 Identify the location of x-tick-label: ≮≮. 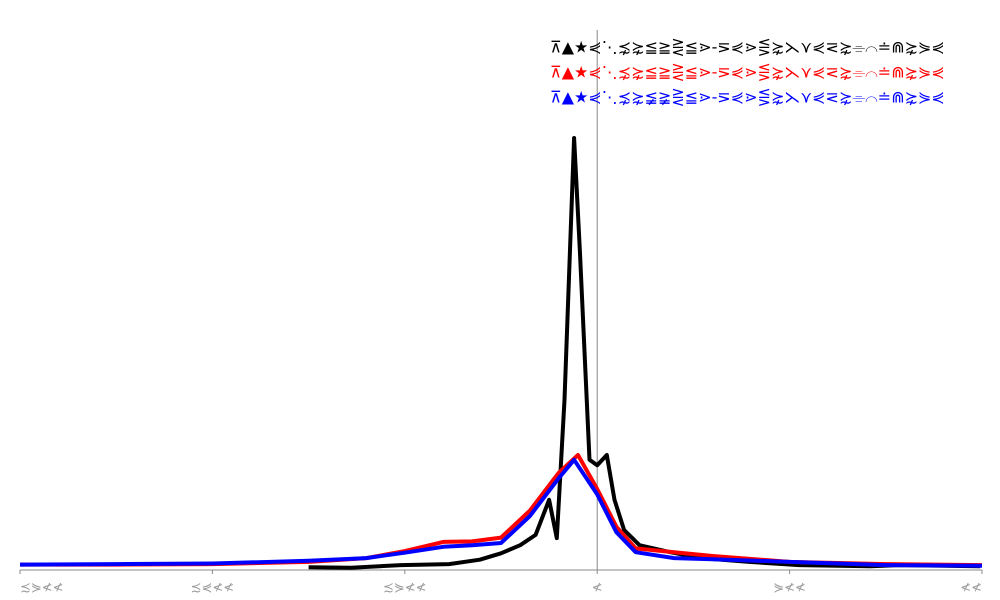
(971, 588).